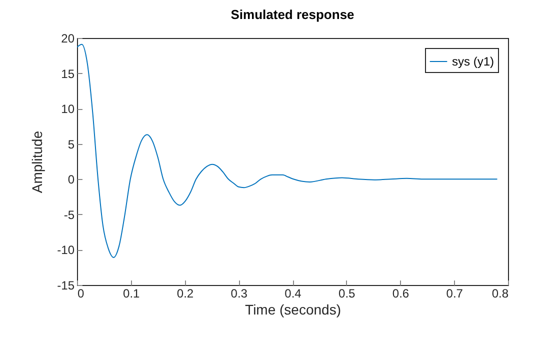 The image size is (560, 337). Describe the element at coordinates (293, 310) in the screenshot. I see `x-axis-title: Time (seconds)` at that location.